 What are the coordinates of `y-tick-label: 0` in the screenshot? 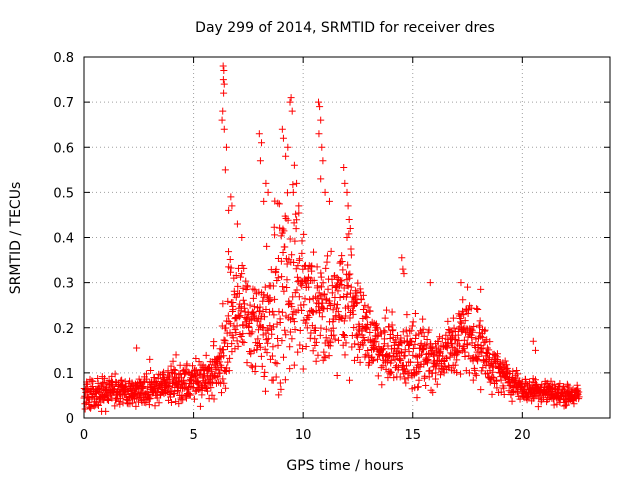 It's located at (70, 419).